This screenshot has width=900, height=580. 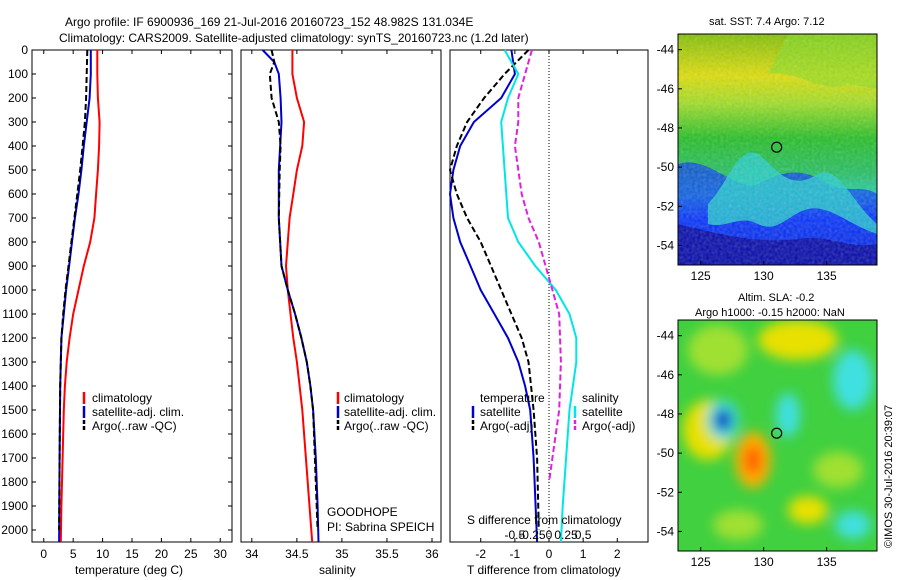 I want to click on x-tick-label: 15, so click(x=132, y=554).